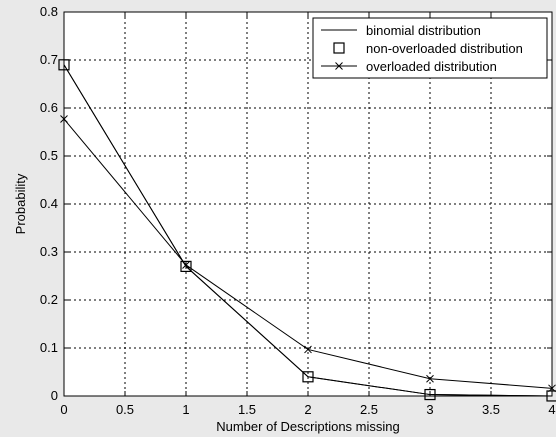  I want to click on legend-item: non-overloaded distribution, so click(428, 48).